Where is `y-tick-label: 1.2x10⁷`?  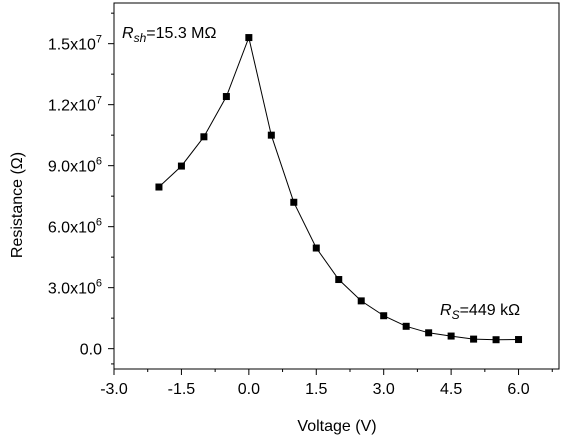 y-tick-label: 1.2x10⁷ is located at coordinates (75, 105).